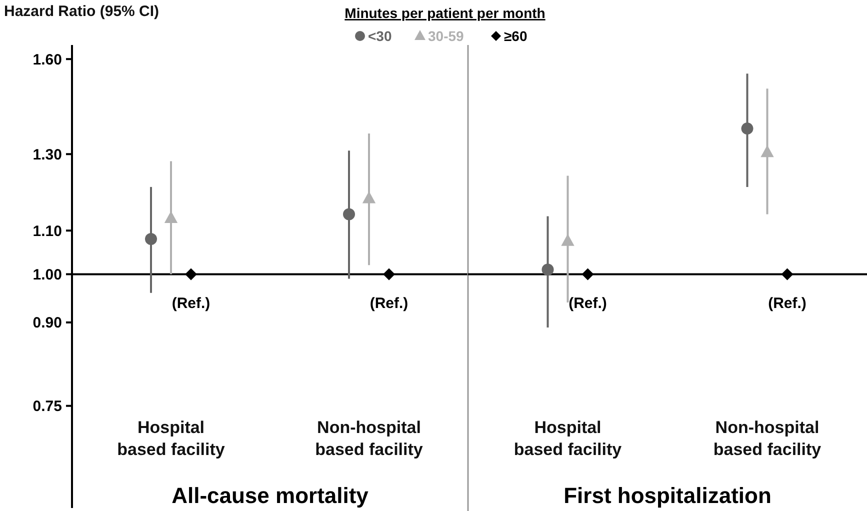 The width and height of the screenshot is (867, 511). Describe the element at coordinates (446, 36) in the screenshot. I see `legend-label: 30-59` at that location.